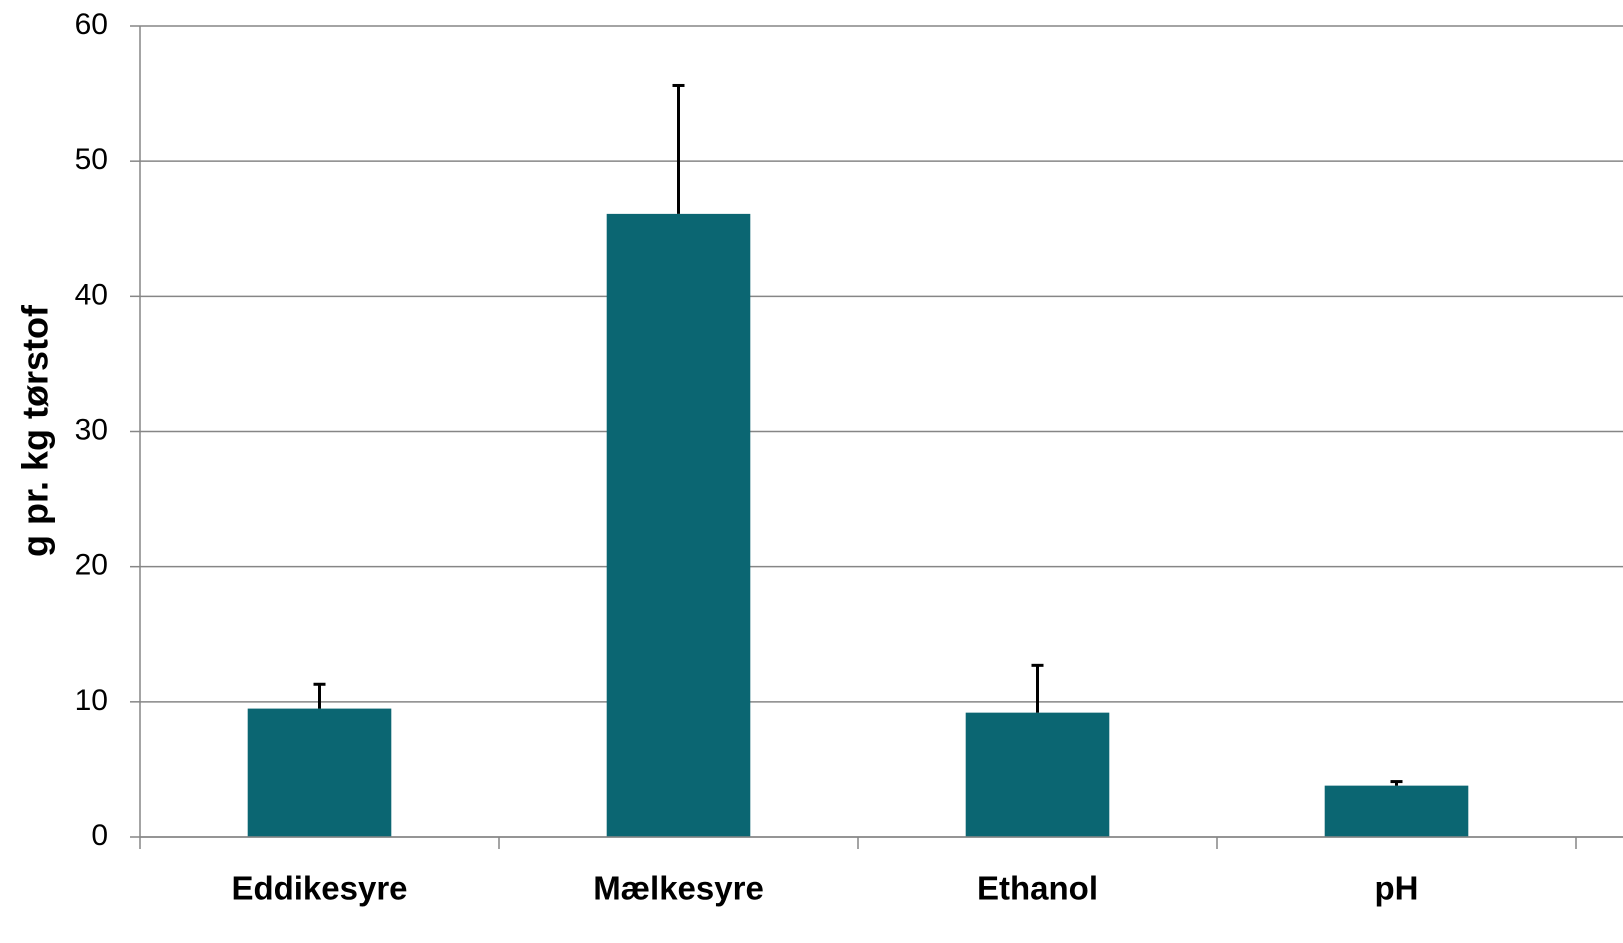  Describe the element at coordinates (91, 700) in the screenshot. I see `y-tick-label: 10` at that location.